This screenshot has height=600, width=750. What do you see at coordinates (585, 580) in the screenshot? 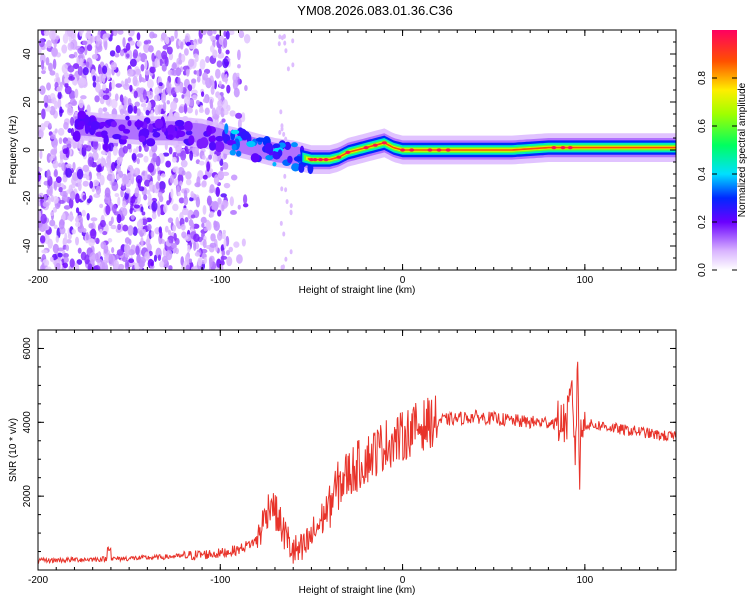
I see `x-tick-label: 100` at bounding box center [585, 580].